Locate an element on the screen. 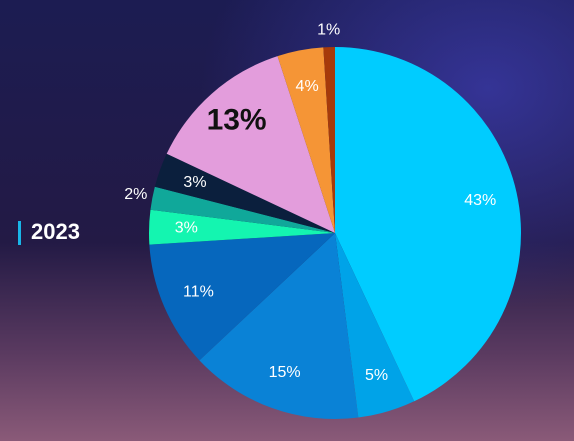 The image size is (574, 441). chart-title: 2023 is located at coordinates (55, 231).